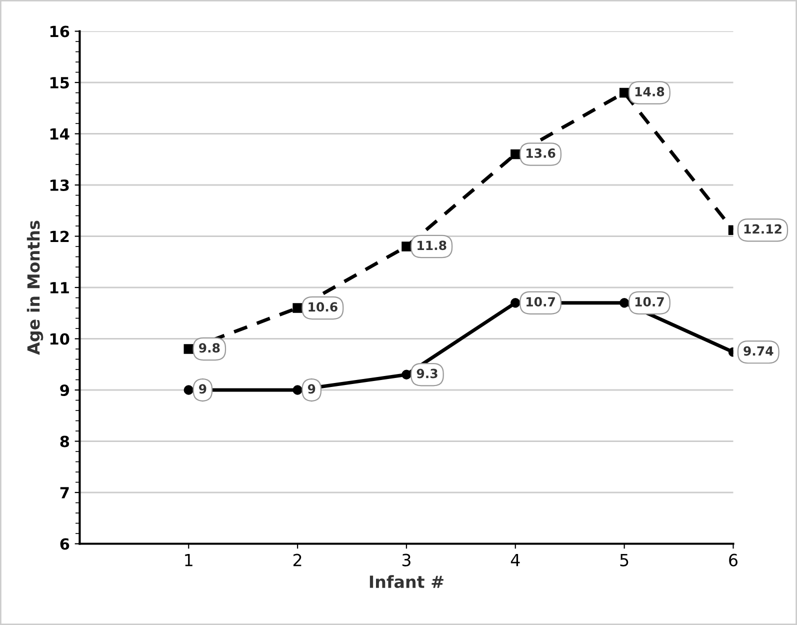 The width and height of the screenshot is (797, 625). What do you see at coordinates (64, 492) in the screenshot?
I see `y-tick-label: 7` at bounding box center [64, 492].